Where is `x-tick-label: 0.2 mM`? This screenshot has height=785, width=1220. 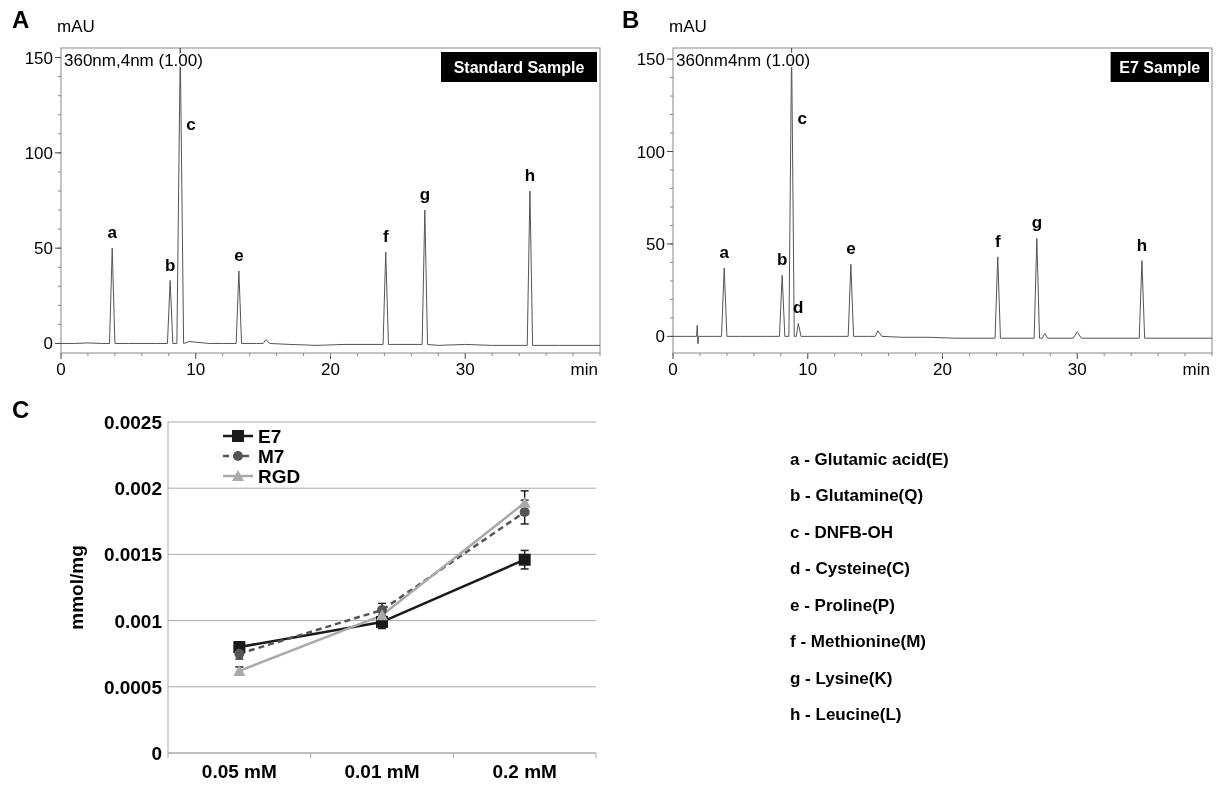 x-tick-label: 0.2 mM is located at coordinates (524, 771).